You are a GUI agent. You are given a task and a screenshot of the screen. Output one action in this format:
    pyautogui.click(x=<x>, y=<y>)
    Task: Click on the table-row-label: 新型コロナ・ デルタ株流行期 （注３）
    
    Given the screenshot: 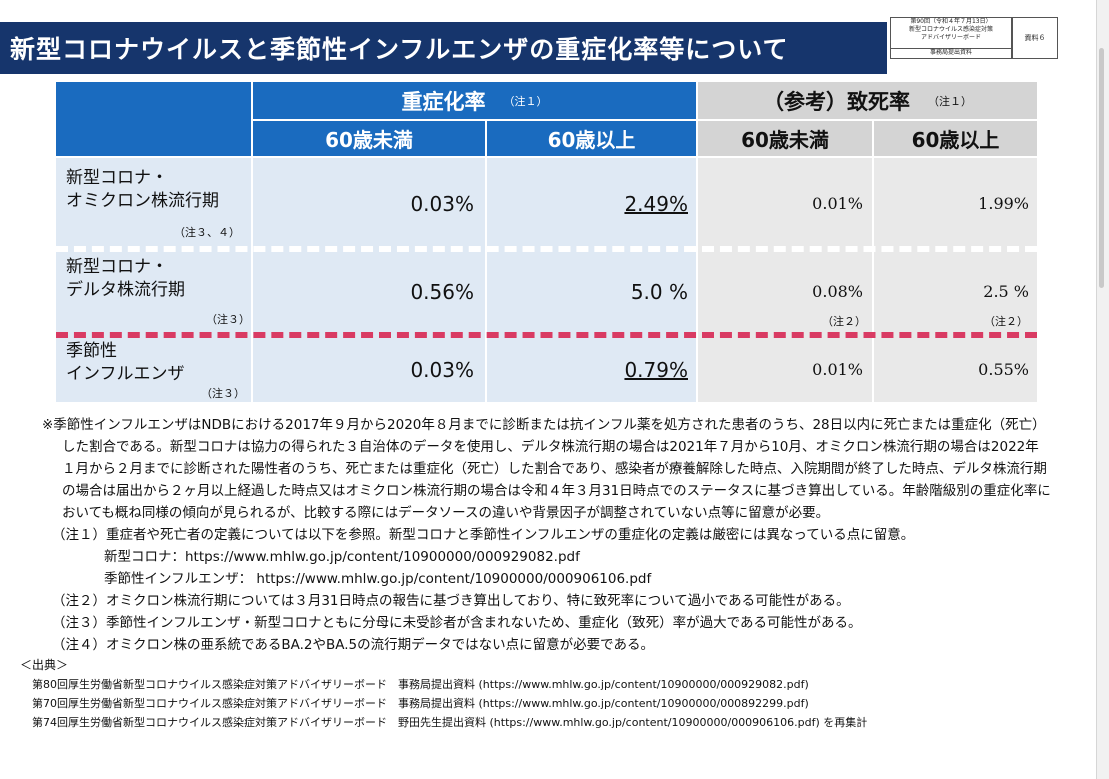 What is the action you would take?
    pyautogui.click(x=153, y=292)
    